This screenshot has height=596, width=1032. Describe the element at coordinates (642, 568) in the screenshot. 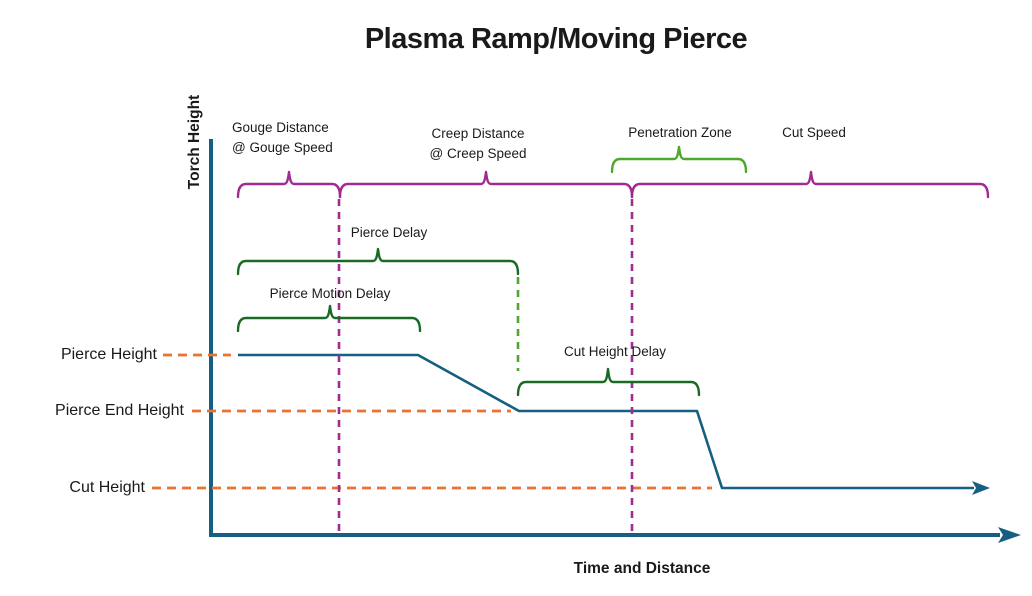

I see `x-axis-label: Time and Distance` at that location.